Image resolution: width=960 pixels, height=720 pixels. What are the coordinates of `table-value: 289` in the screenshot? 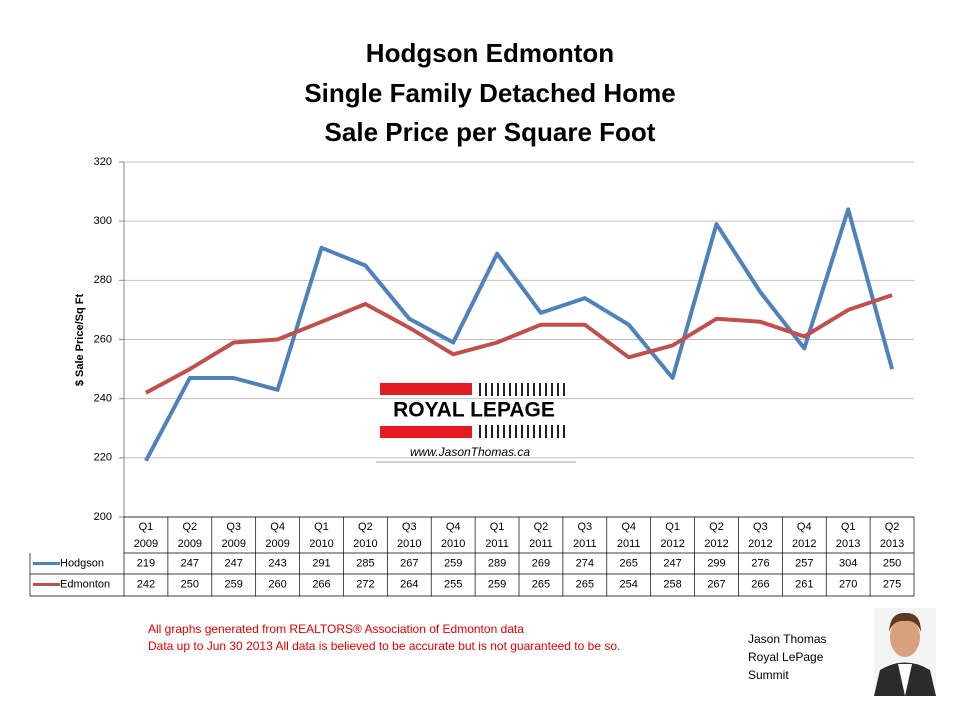 It's located at (497, 563).